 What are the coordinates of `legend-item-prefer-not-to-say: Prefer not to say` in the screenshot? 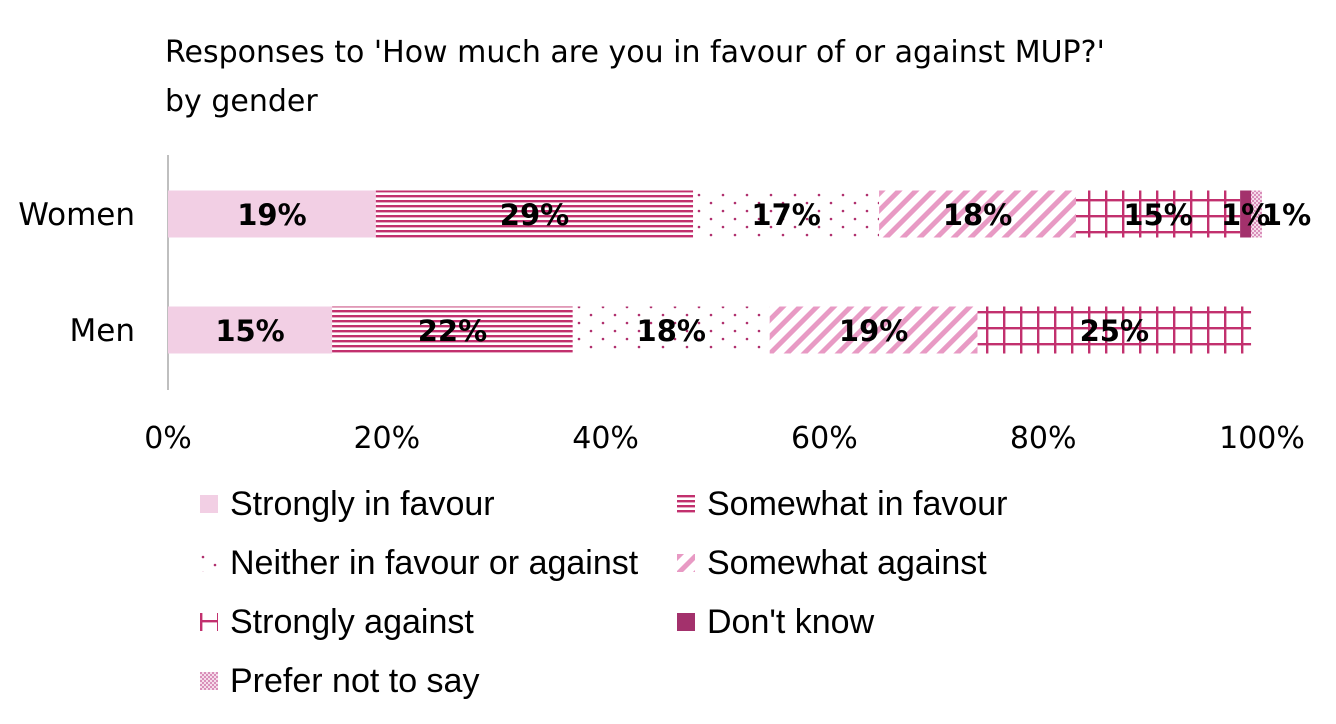 It's located at (339, 681).